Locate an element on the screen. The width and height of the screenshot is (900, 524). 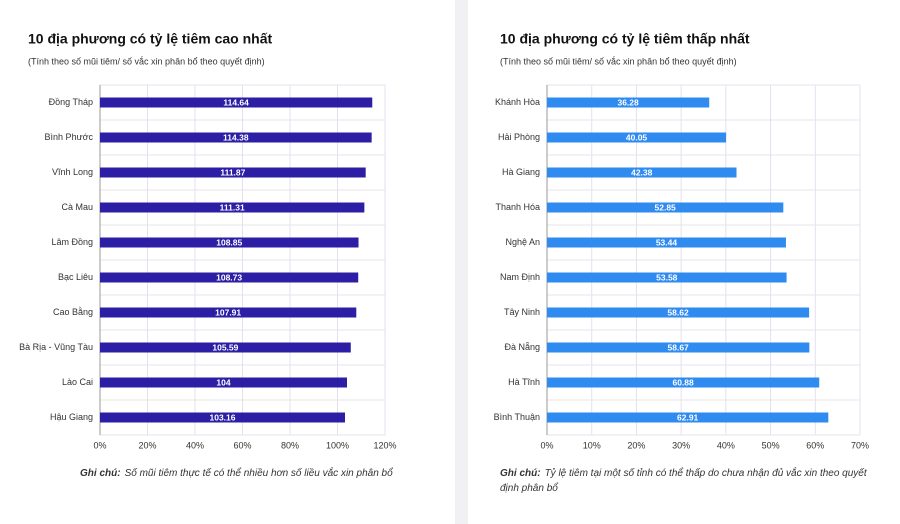
value-label: 42.38 is located at coordinates (642, 172).